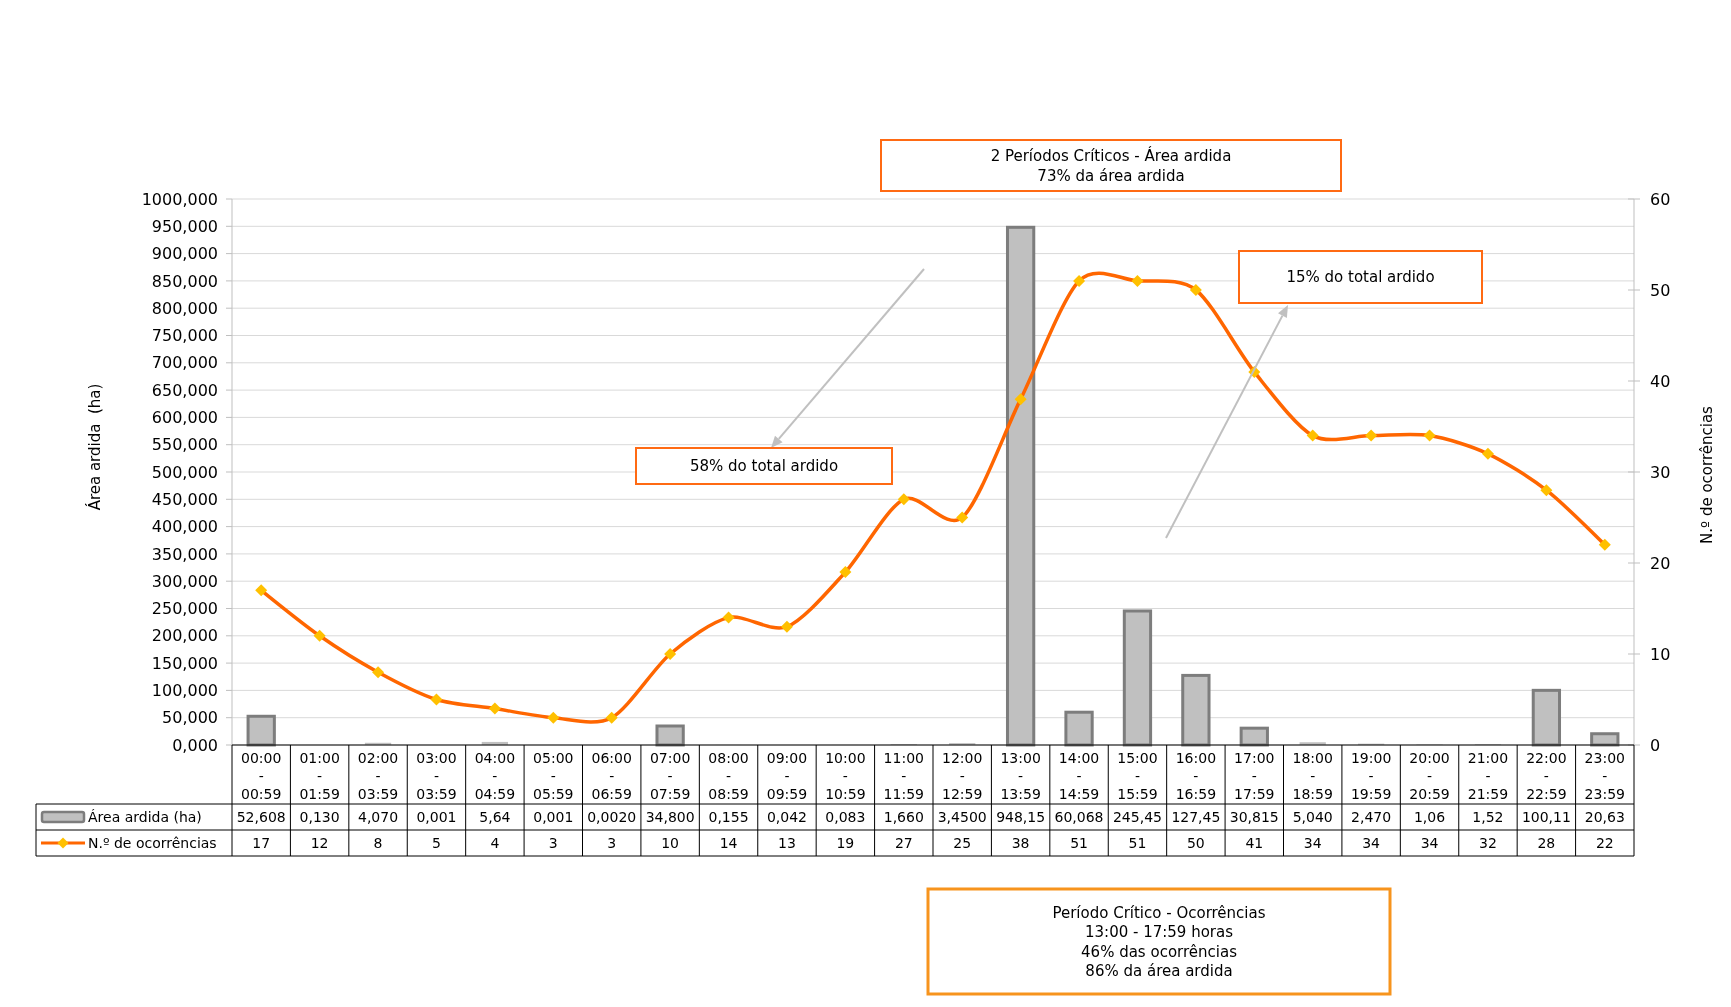  I want to click on x-tick-label: 07:00 - 07:59, so click(670, 775).